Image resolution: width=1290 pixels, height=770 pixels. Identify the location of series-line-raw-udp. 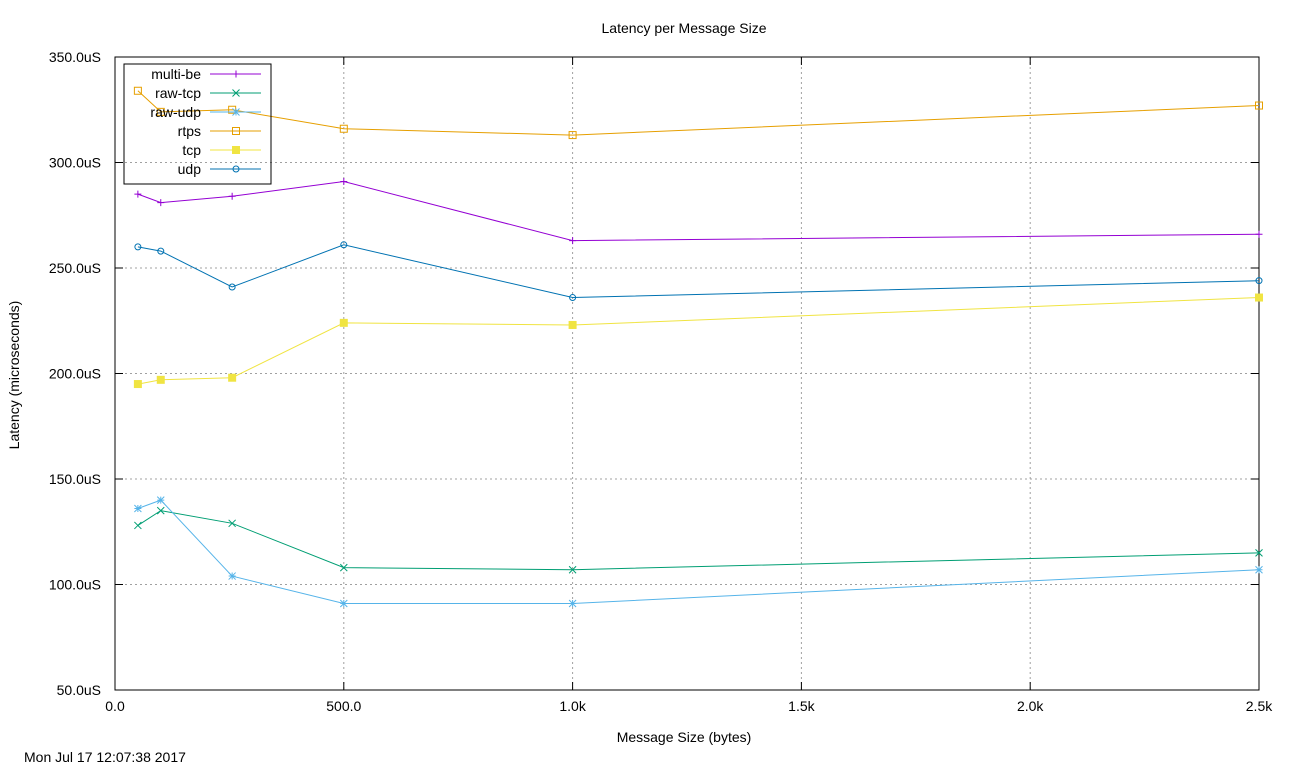
(698, 551).